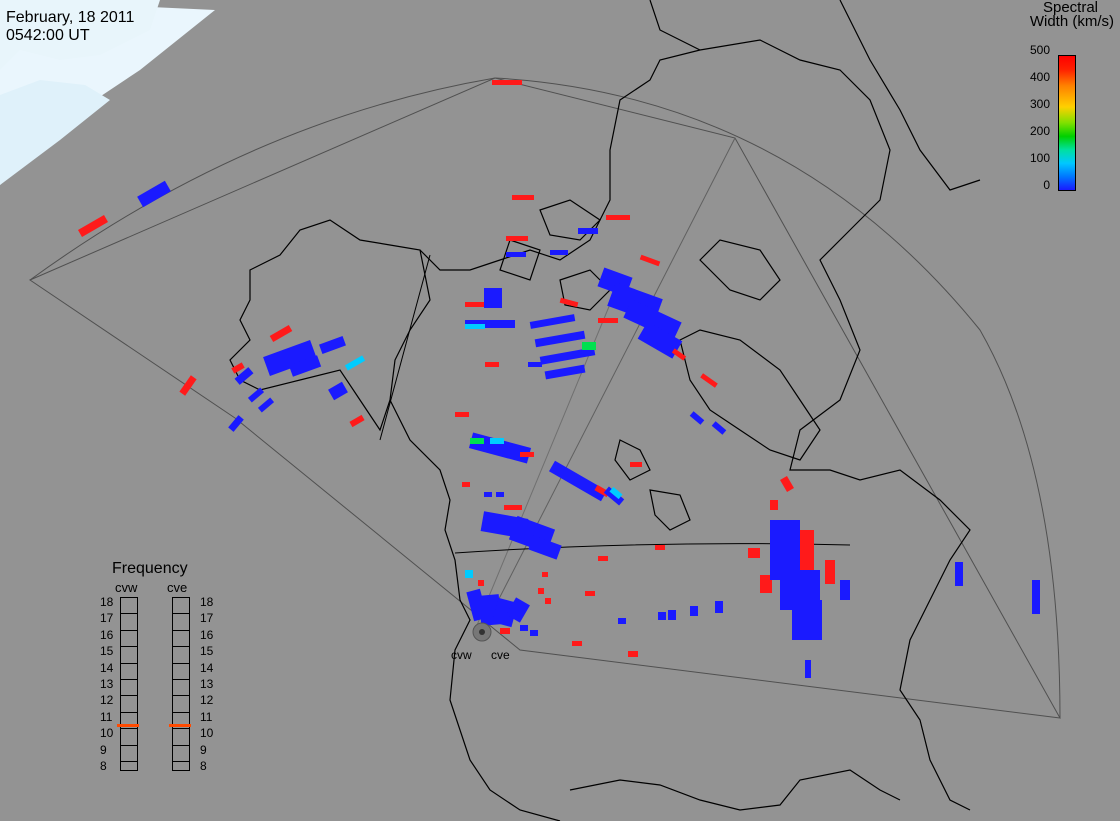 The width and height of the screenshot is (1120, 821). I want to click on date-label: February, 18 2011, so click(70, 17).